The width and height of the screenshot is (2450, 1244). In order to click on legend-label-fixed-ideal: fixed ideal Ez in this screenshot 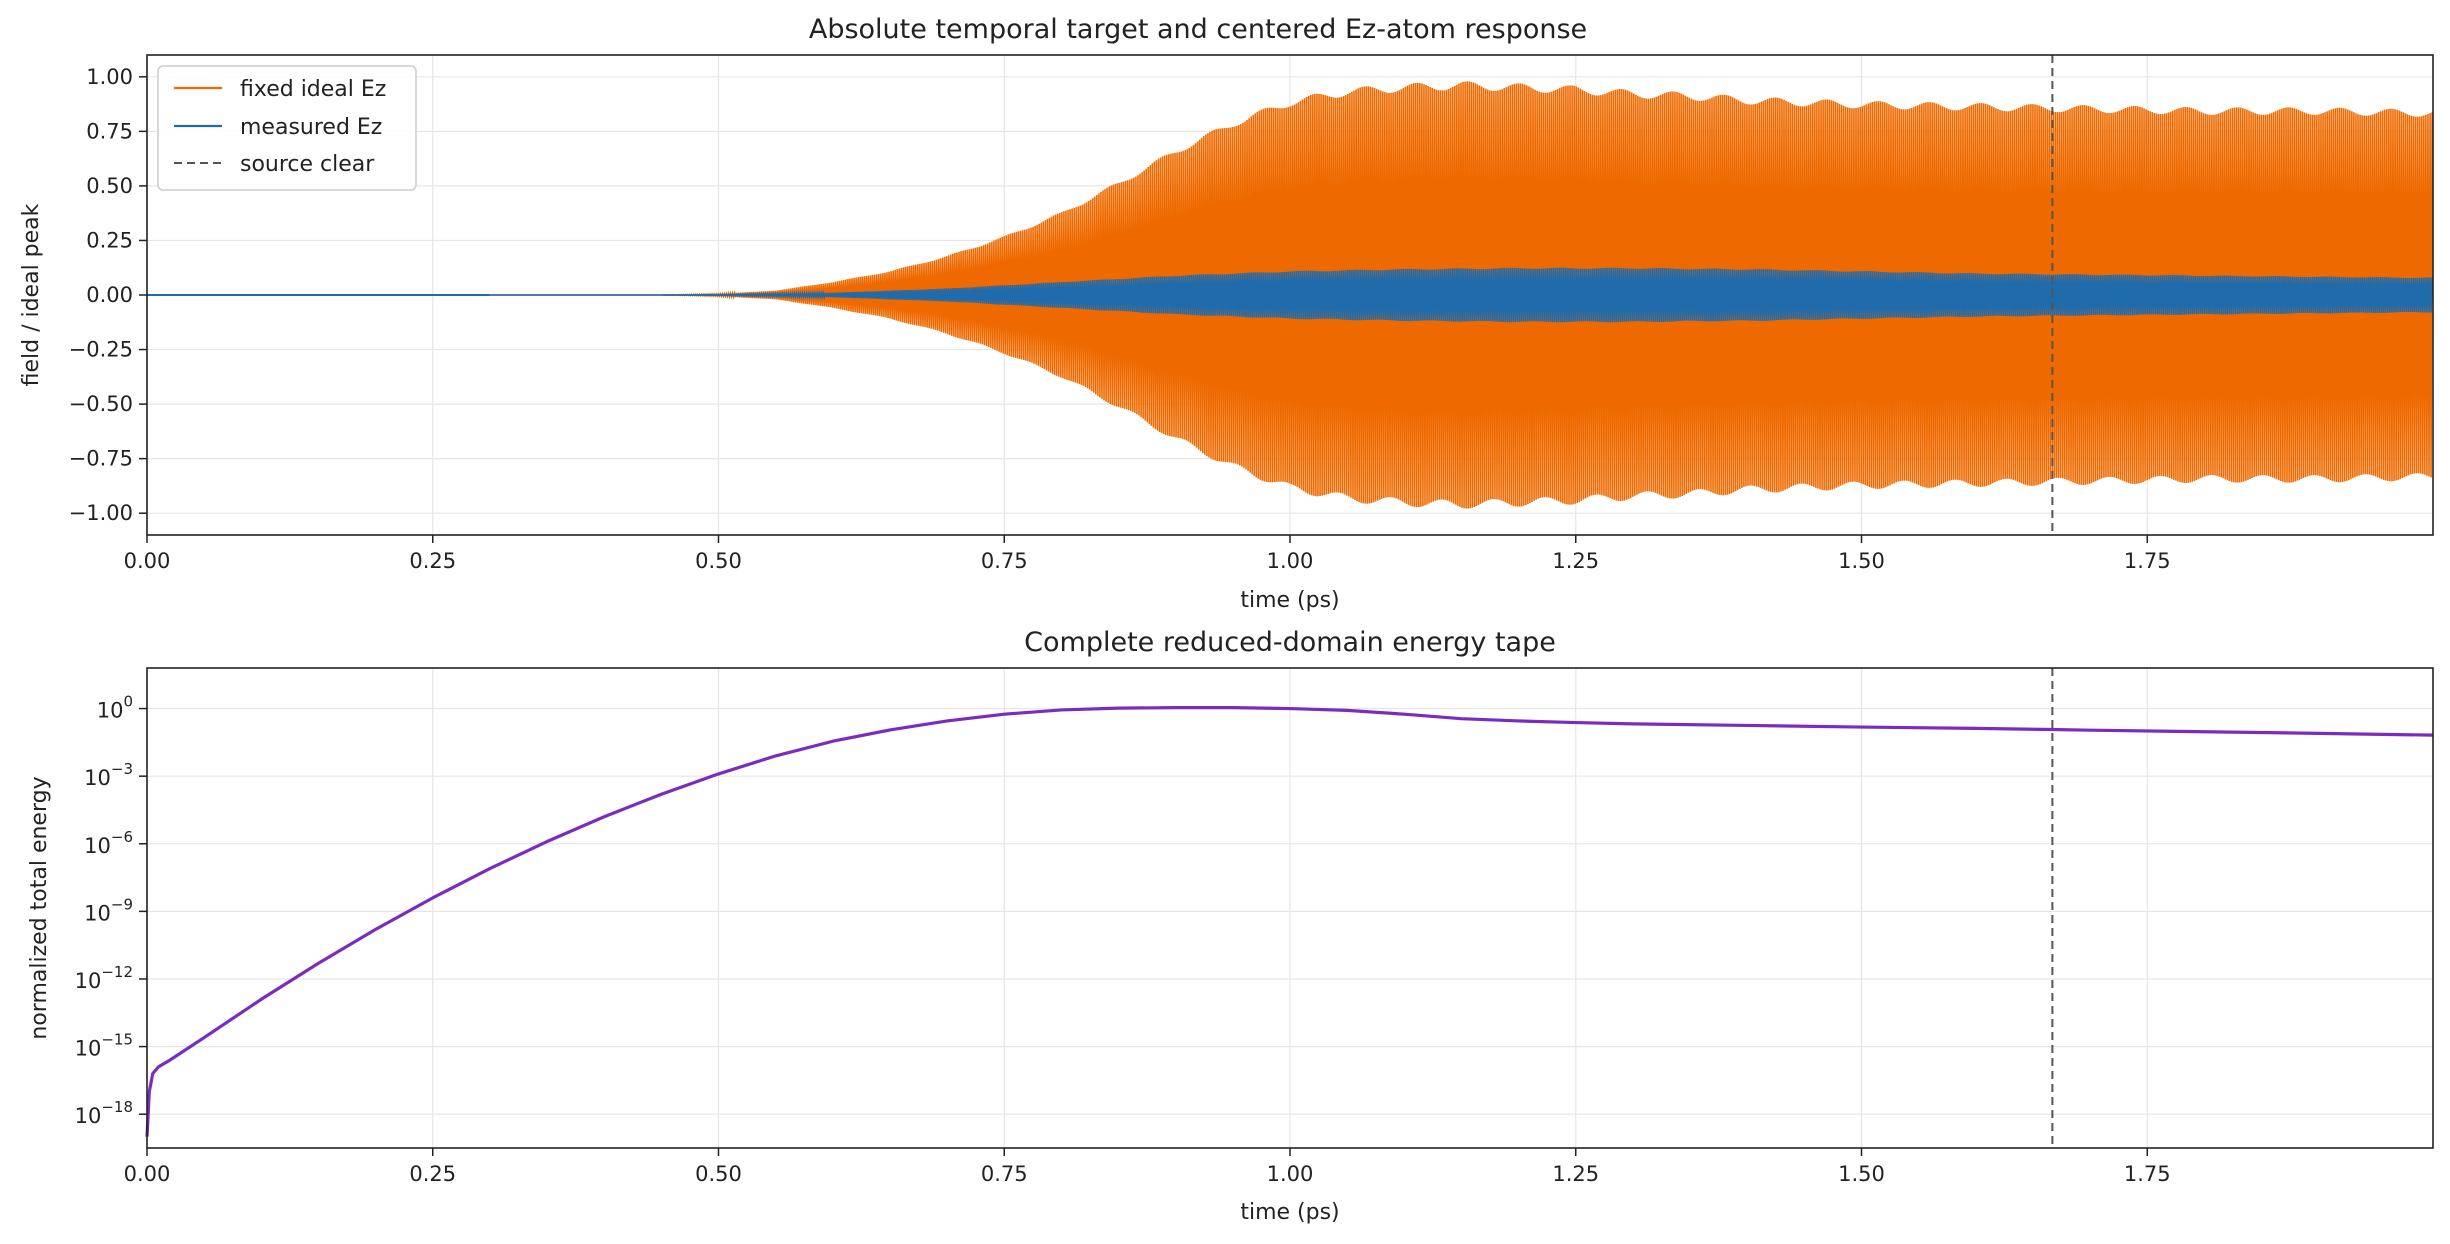, I will do `click(313, 89)`.